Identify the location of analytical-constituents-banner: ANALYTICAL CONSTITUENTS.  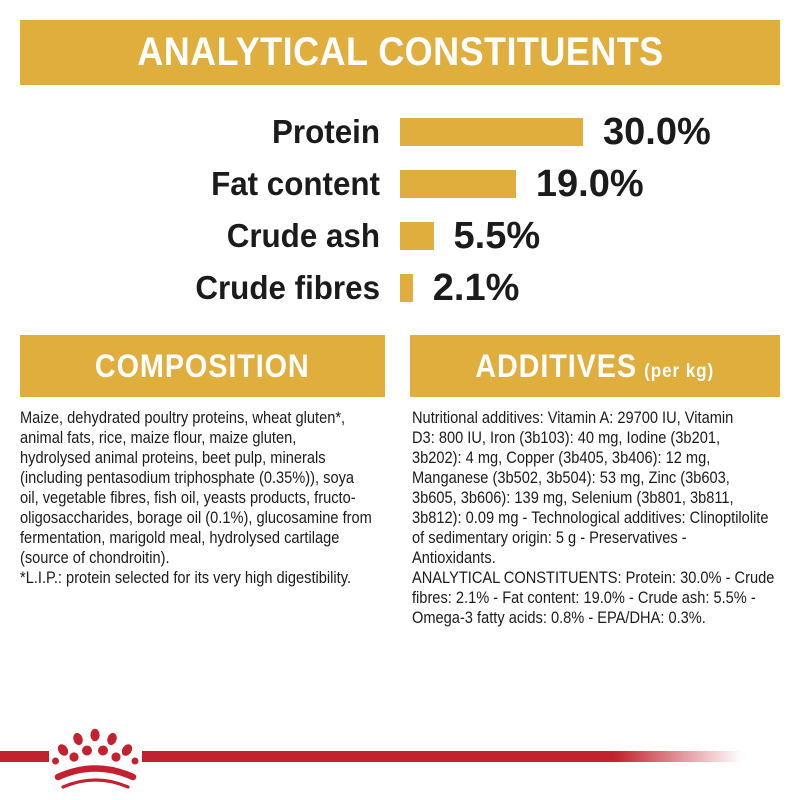
(400, 52).